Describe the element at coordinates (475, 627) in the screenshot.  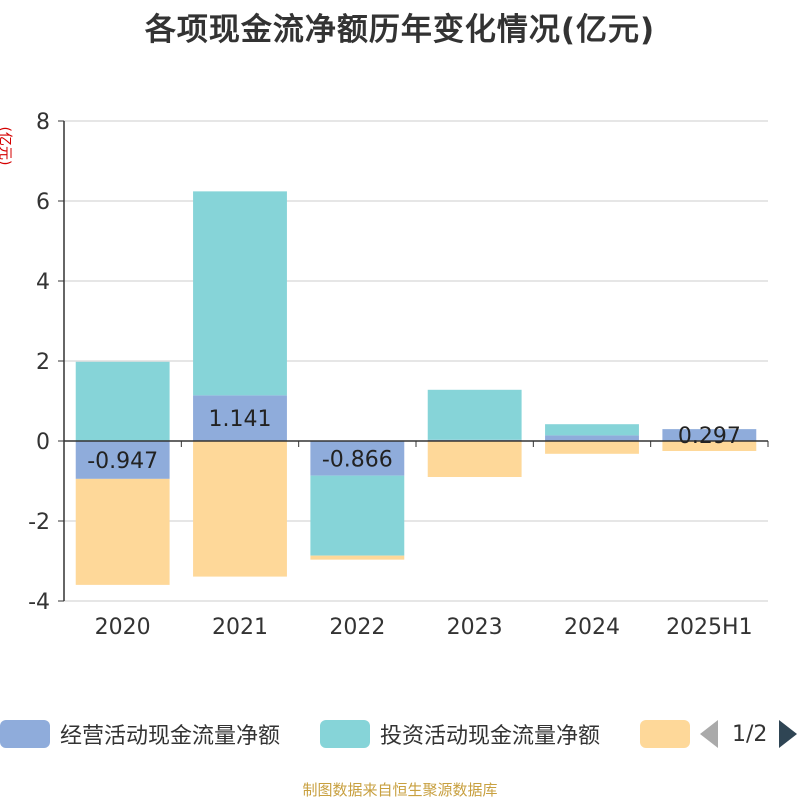
I see `x-tick-label: 2023` at that location.